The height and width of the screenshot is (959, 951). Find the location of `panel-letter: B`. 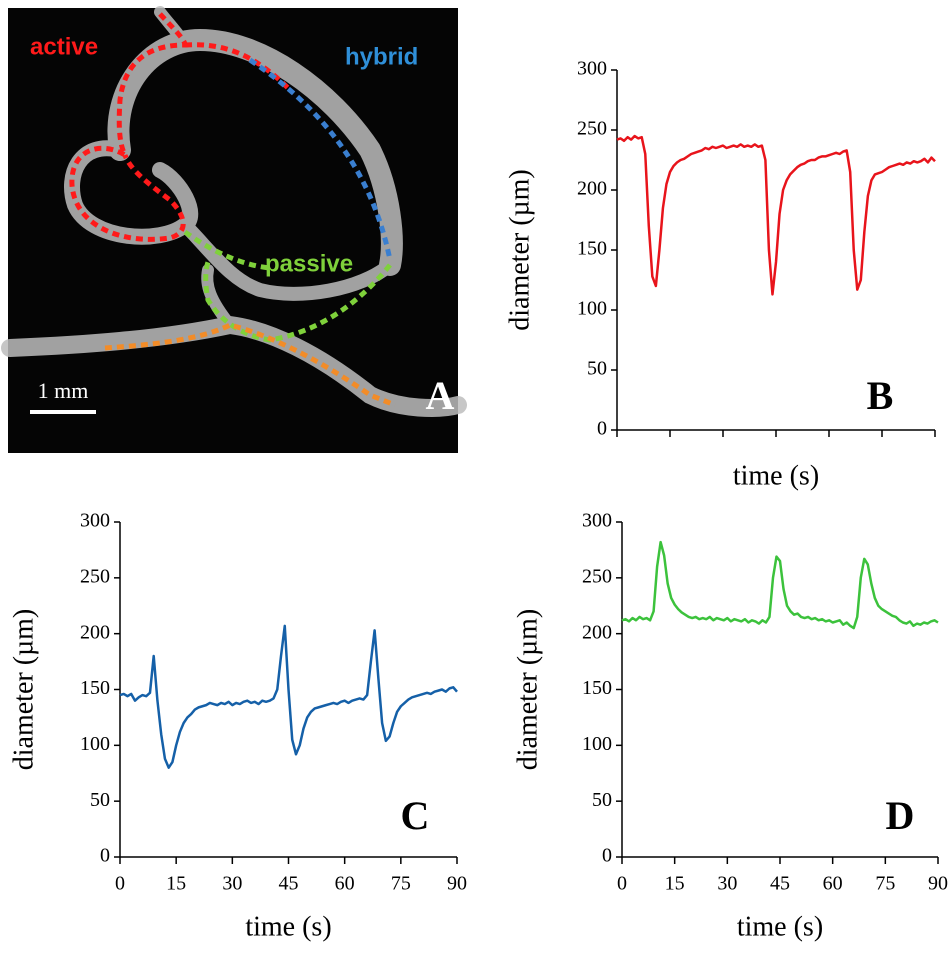

panel-letter: B is located at coordinates (880, 395).